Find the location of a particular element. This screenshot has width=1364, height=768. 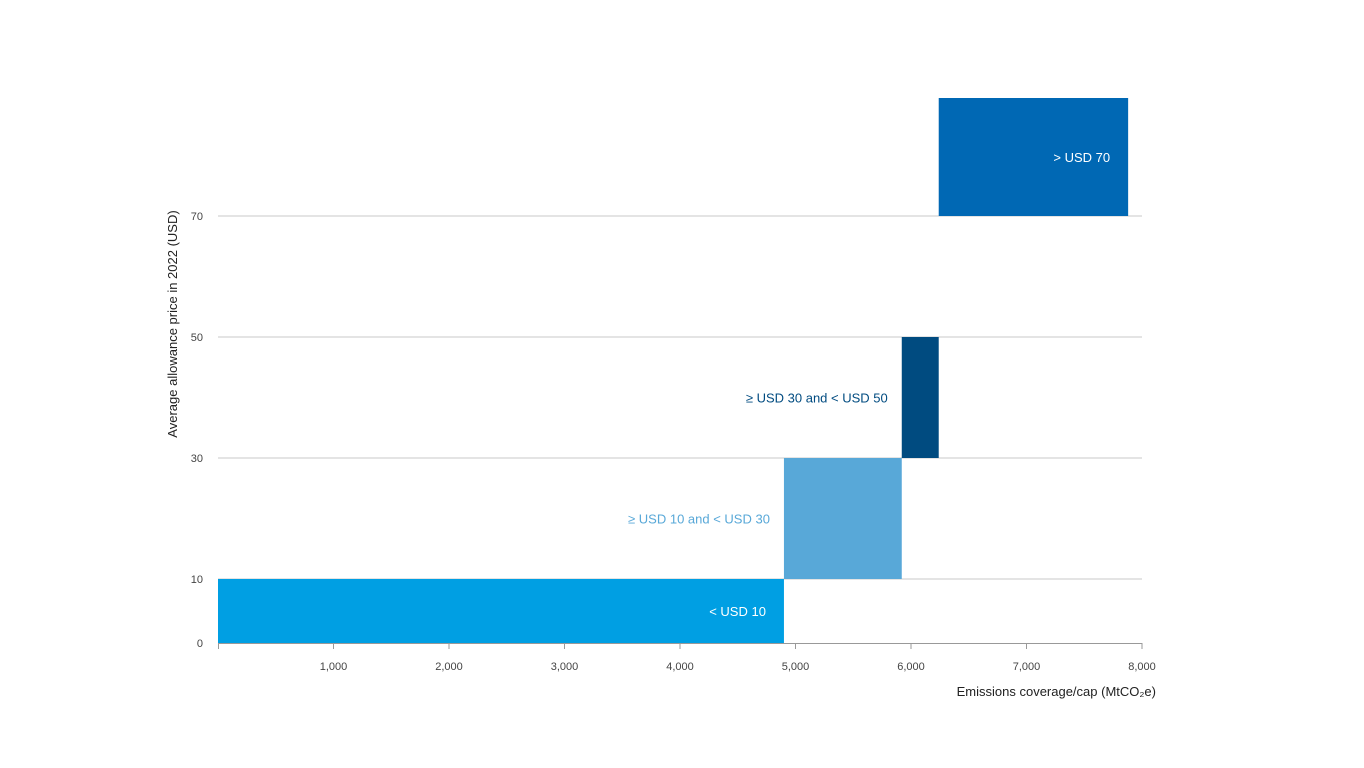

x-tick-label: 8,000 is located at coordinates (1142, 667).